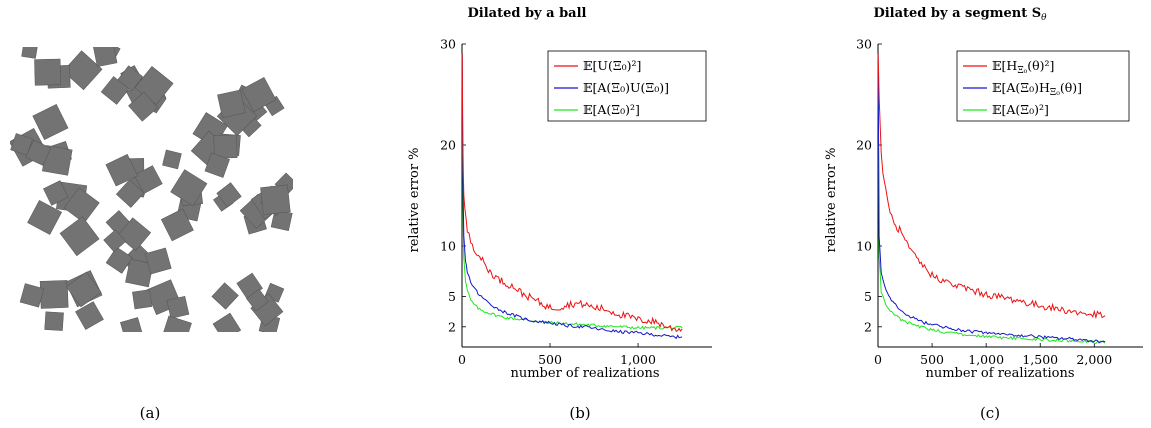  What do you see at coordinates (1094, 359) in the screenshot?
I see `x-tick-label: 2,000` at bounding box center [1094, 359].